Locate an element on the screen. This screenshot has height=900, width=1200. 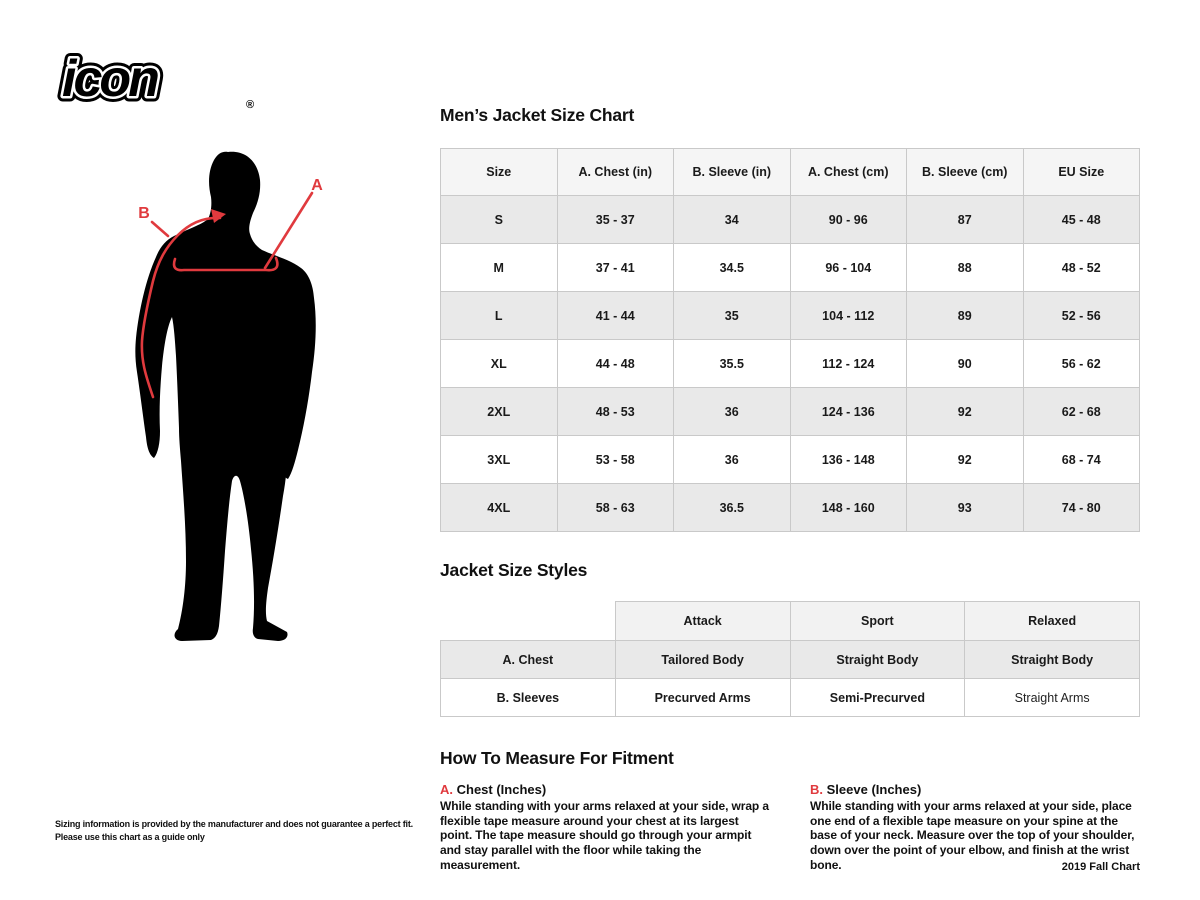
male-silhouette-figure: A B is located at coordinates (229, 396).